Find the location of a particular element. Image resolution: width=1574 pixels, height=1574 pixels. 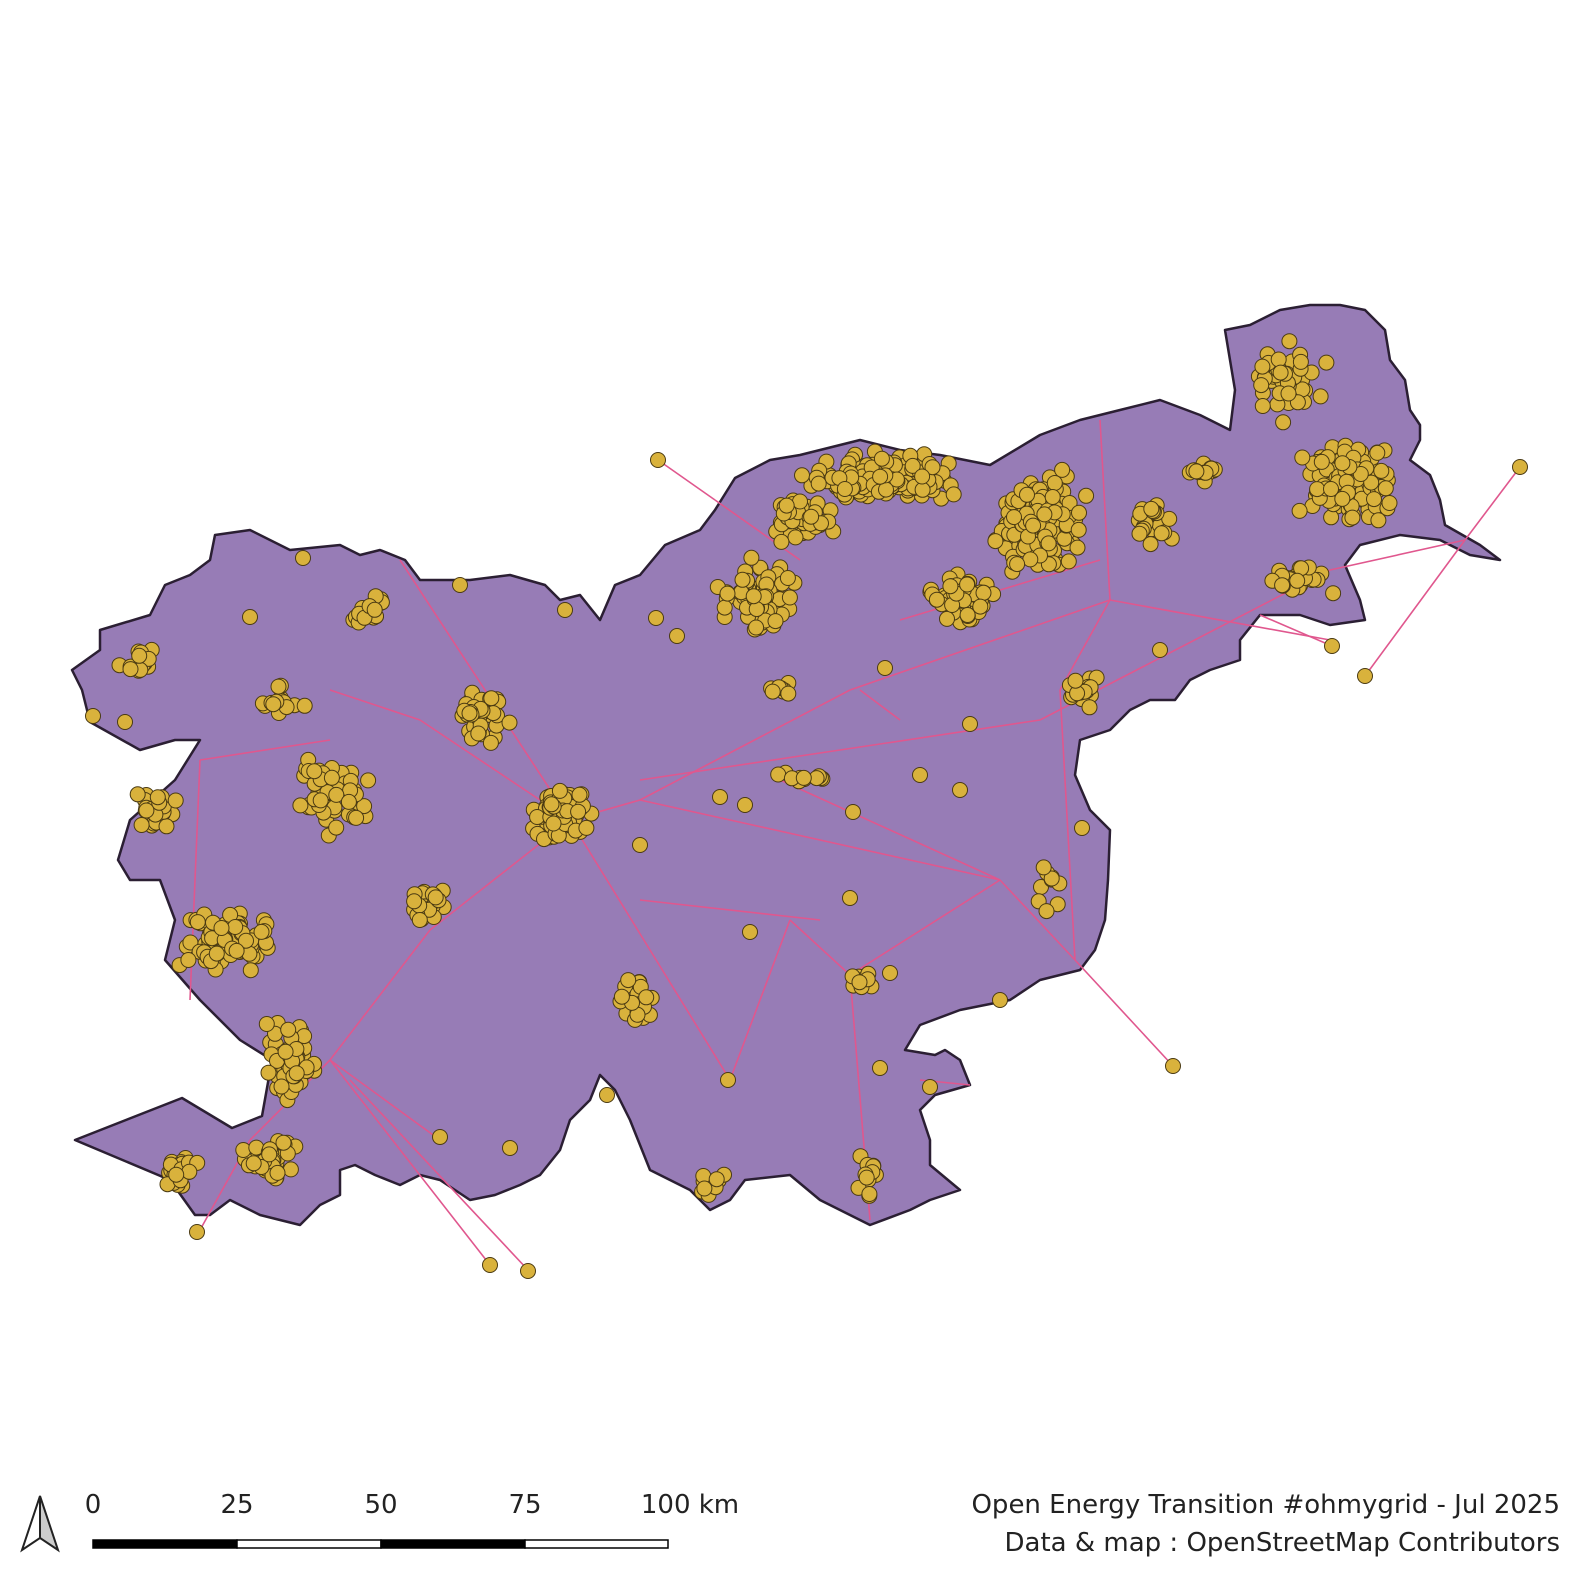

scale-label-50: 50 is located at coordinates (381, 1505).